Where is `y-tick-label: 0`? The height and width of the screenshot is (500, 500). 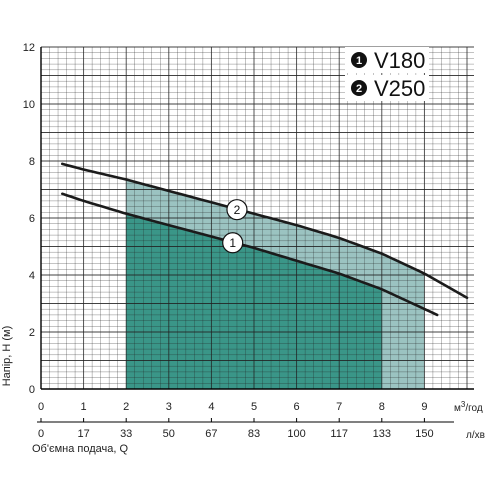 y-tick-label: 0 is located at coordinates (32, 390).